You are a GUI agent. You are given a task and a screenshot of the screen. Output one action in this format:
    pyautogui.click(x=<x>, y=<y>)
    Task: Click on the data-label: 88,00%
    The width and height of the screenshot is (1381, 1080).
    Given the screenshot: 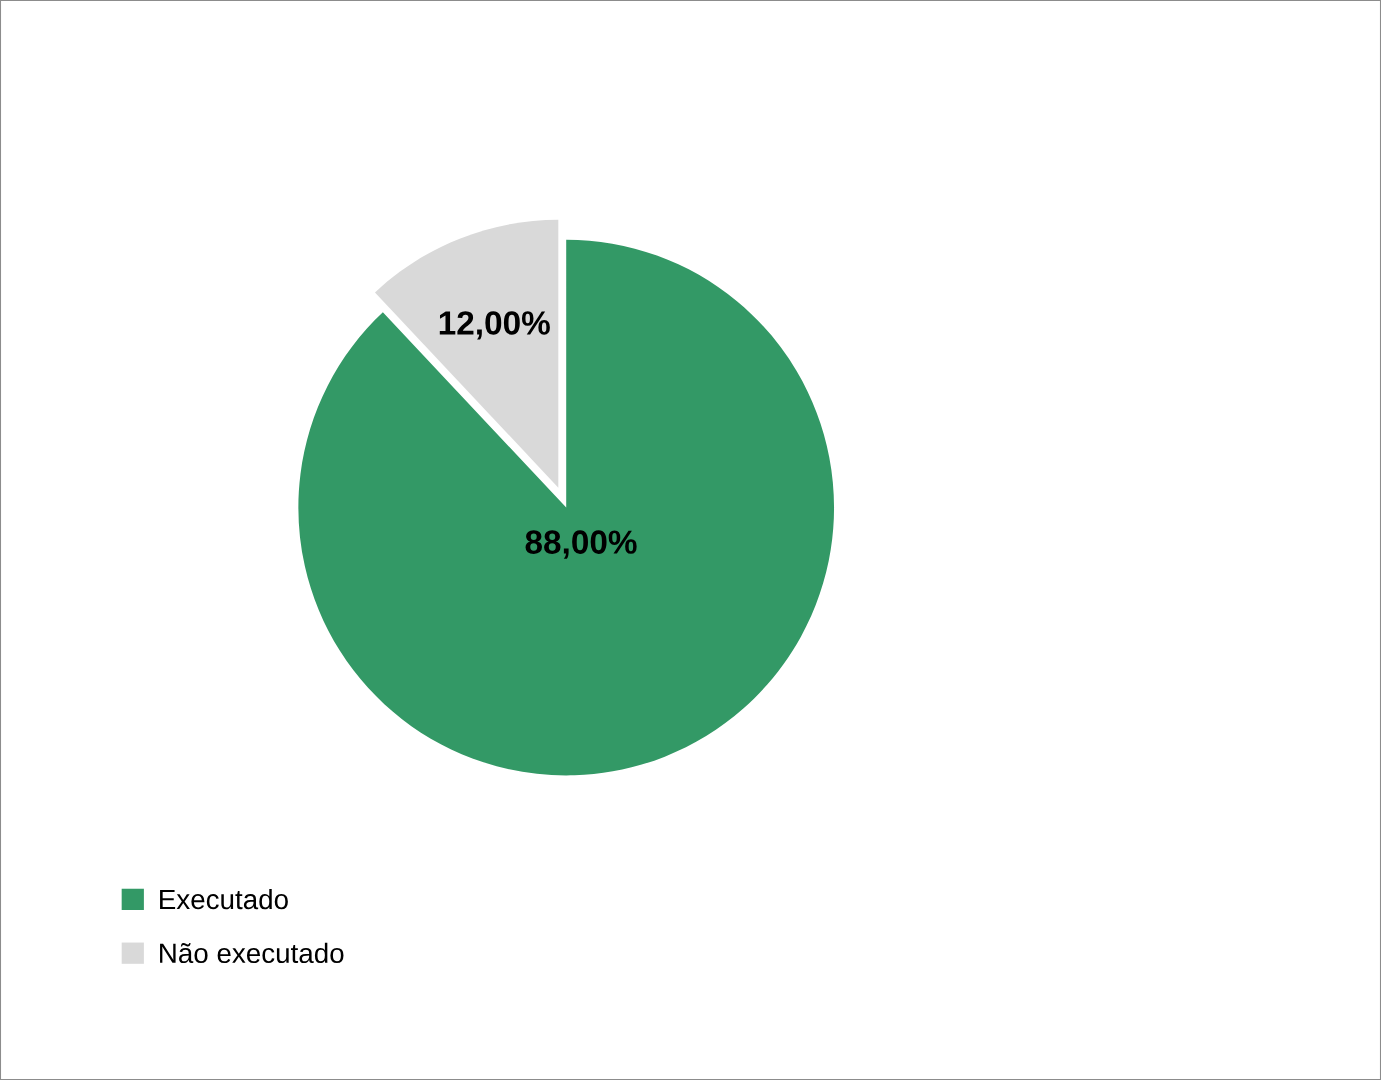 What is the action you would take?
    pyautogui.click(x=581, y=544)
    